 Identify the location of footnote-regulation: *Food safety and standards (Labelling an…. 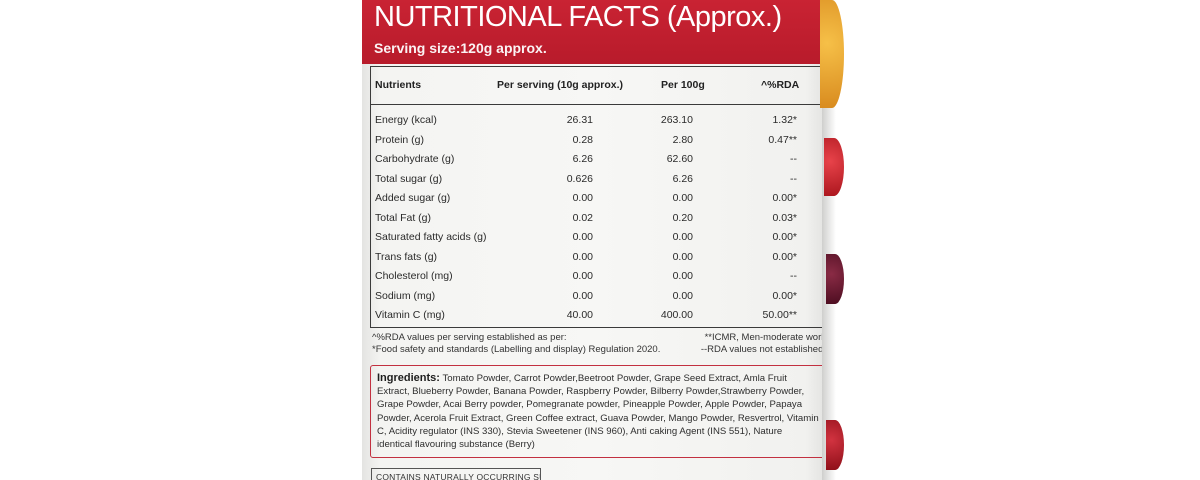
(516, 349).